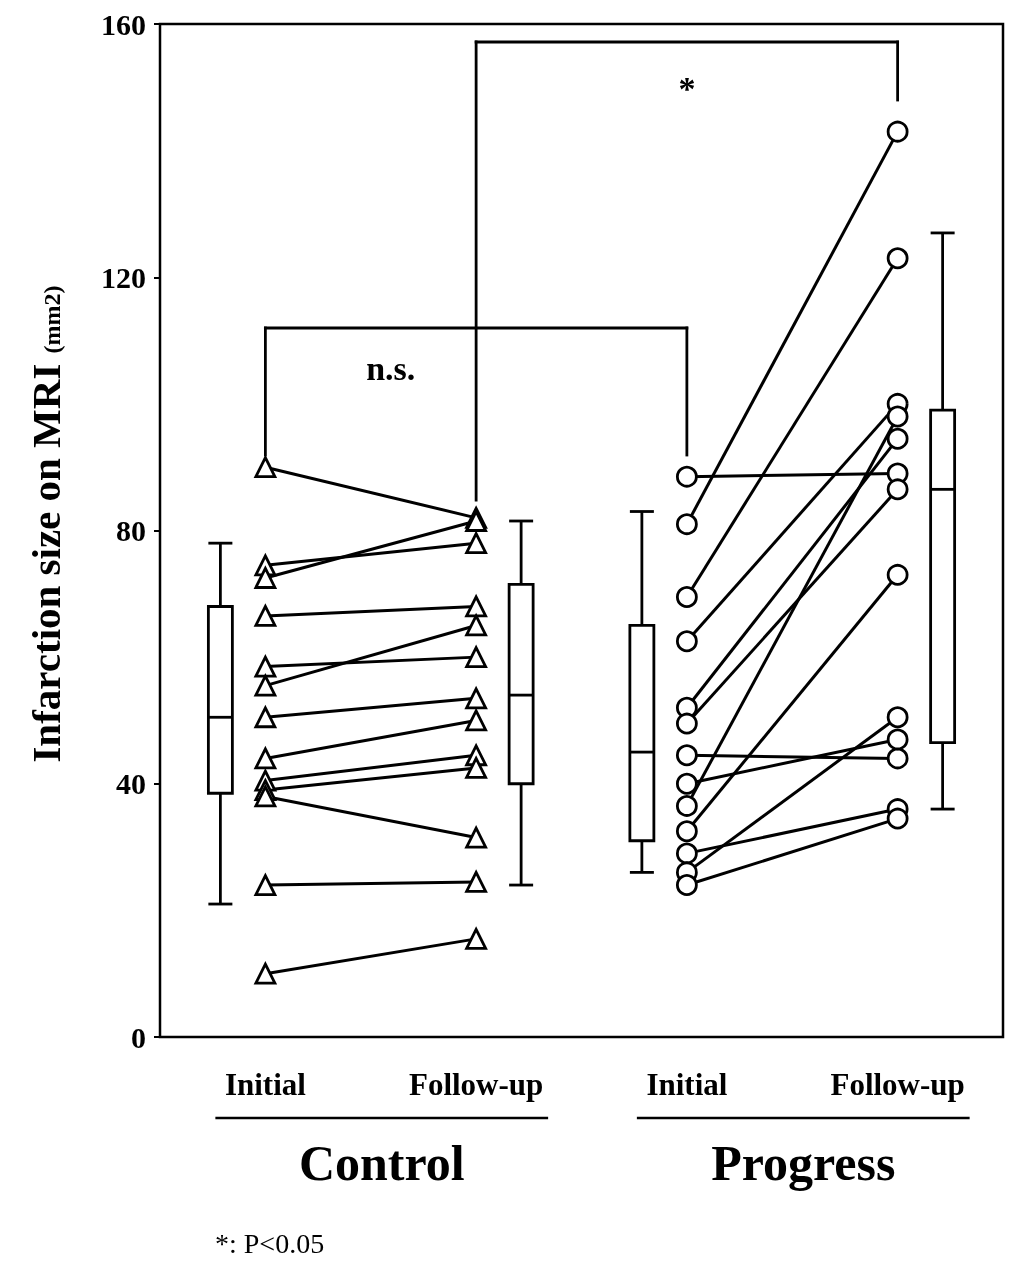 The image size is (1031, 1280). Describe the element at coordinates (138, 1037) in the screenshot. I see `y-tick-label: 0` at that location.